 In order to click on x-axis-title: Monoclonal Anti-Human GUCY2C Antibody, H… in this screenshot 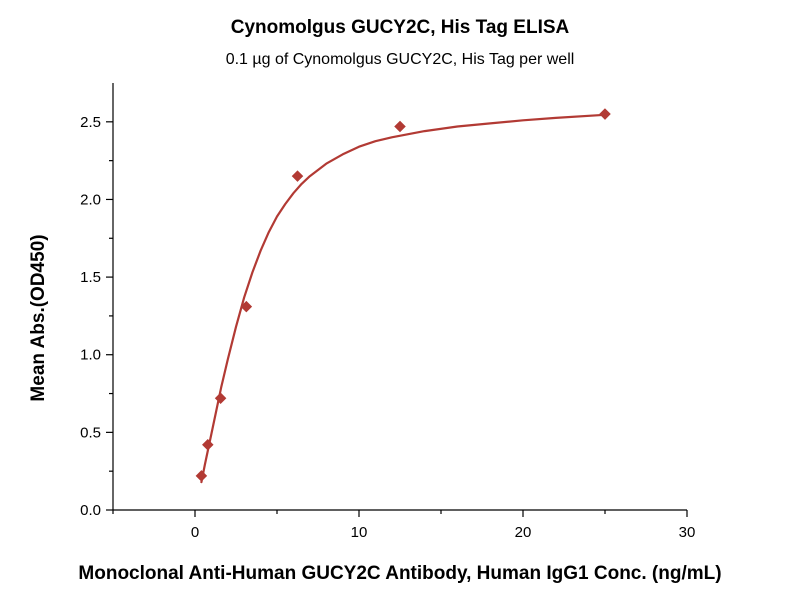, I will do `click(399, 573)`.